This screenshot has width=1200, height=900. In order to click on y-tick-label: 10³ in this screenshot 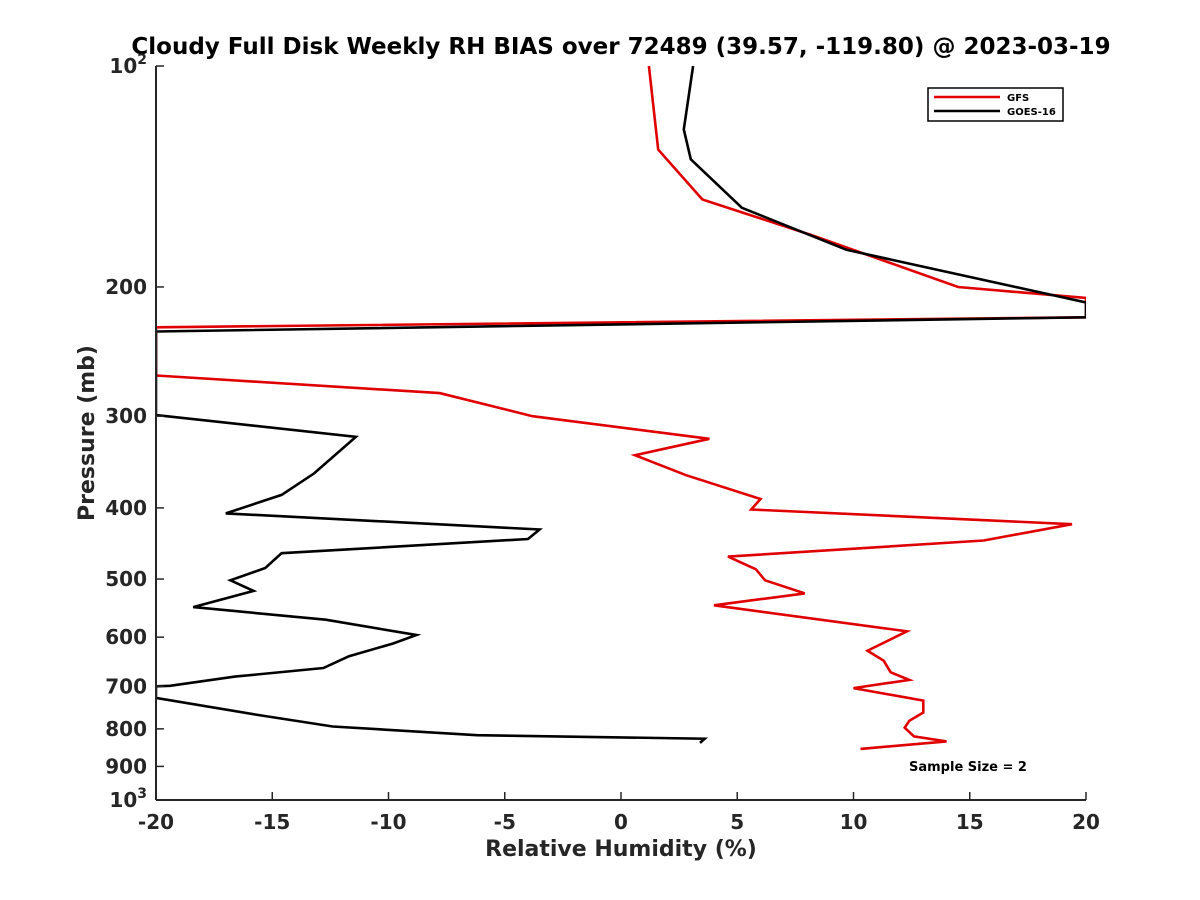, I will do `click(128, 799)`.